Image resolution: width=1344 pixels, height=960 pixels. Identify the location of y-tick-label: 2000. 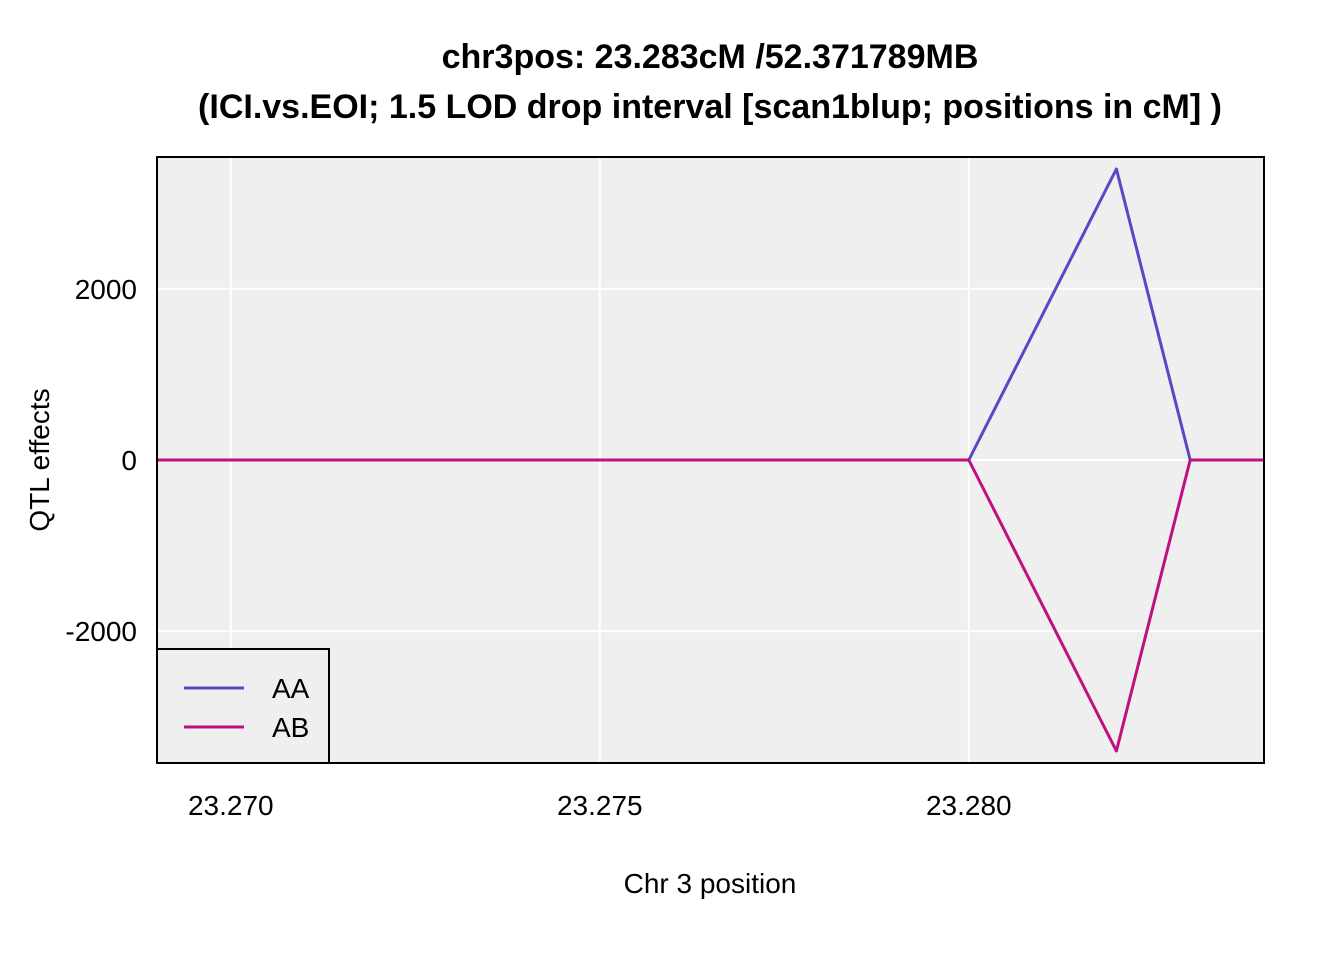
(106, 289).